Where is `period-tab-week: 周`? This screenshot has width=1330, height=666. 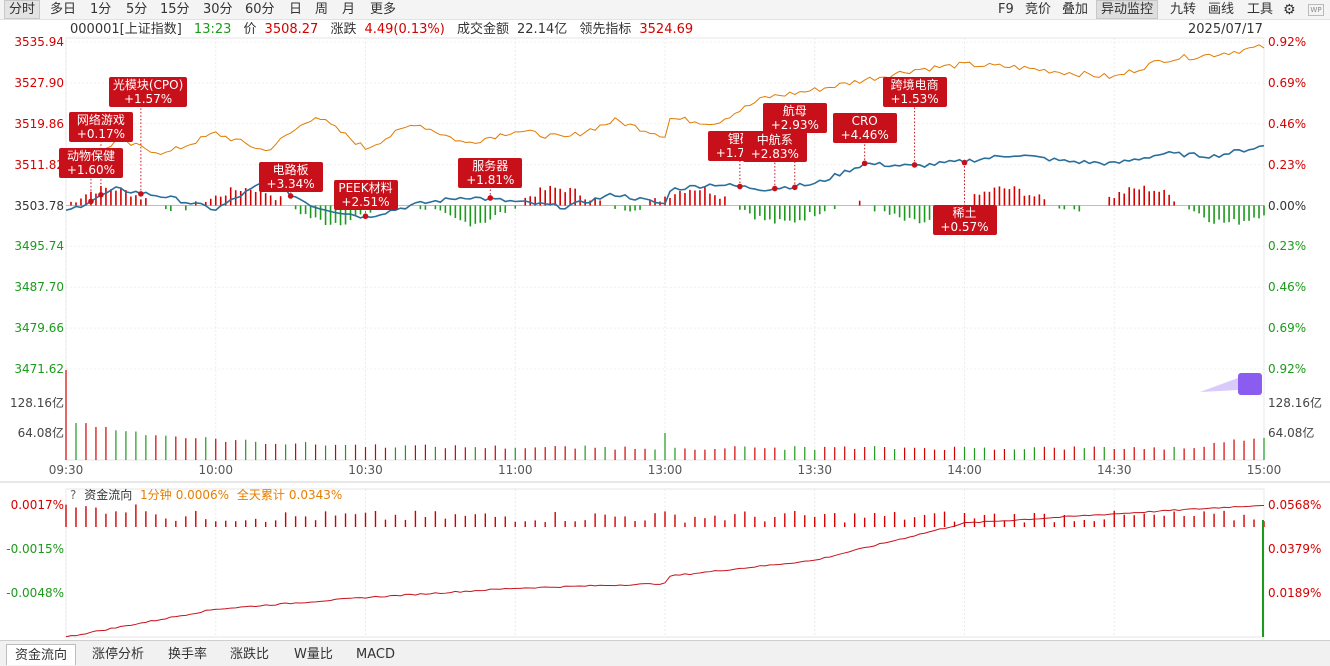
period-tab-week: 周 is located at coordinates (322, 9).